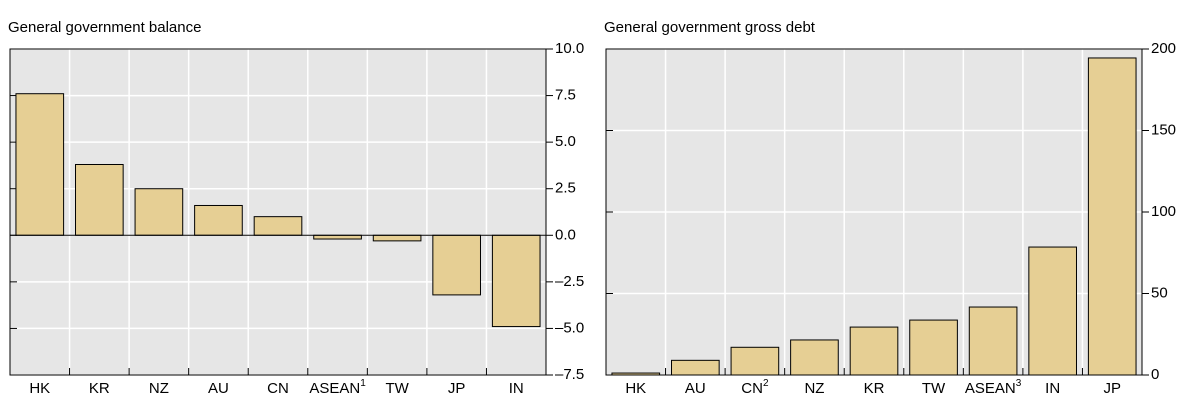  I want to click on footnote-marker: 1, so click(363, 383).